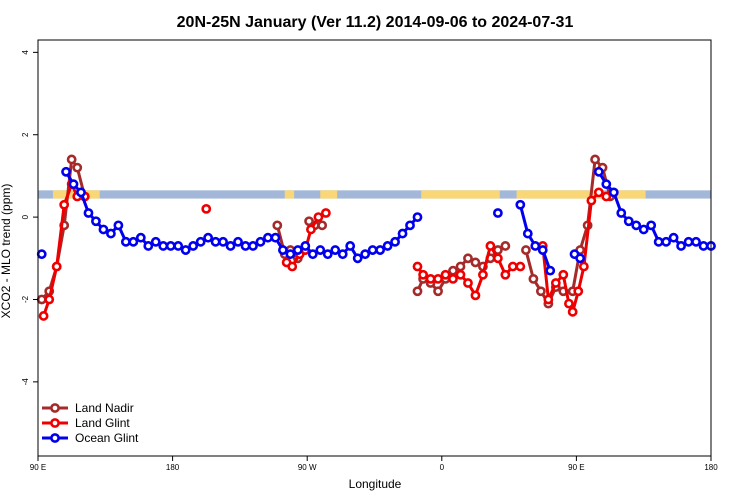  I want to click on ocean-band, so click(374, 194).